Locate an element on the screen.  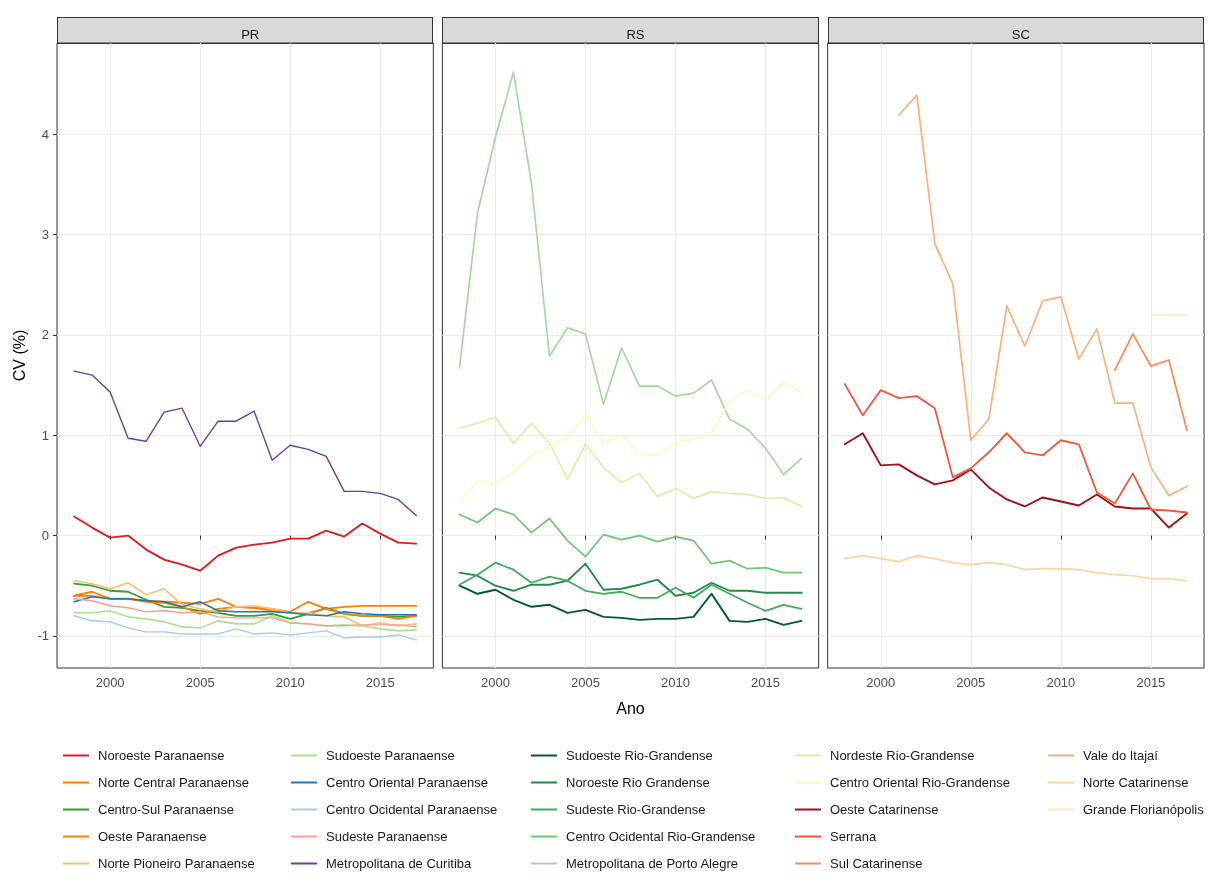
legend-label: Centro Ocidental Paranaense is located at coordinates (412, 809).